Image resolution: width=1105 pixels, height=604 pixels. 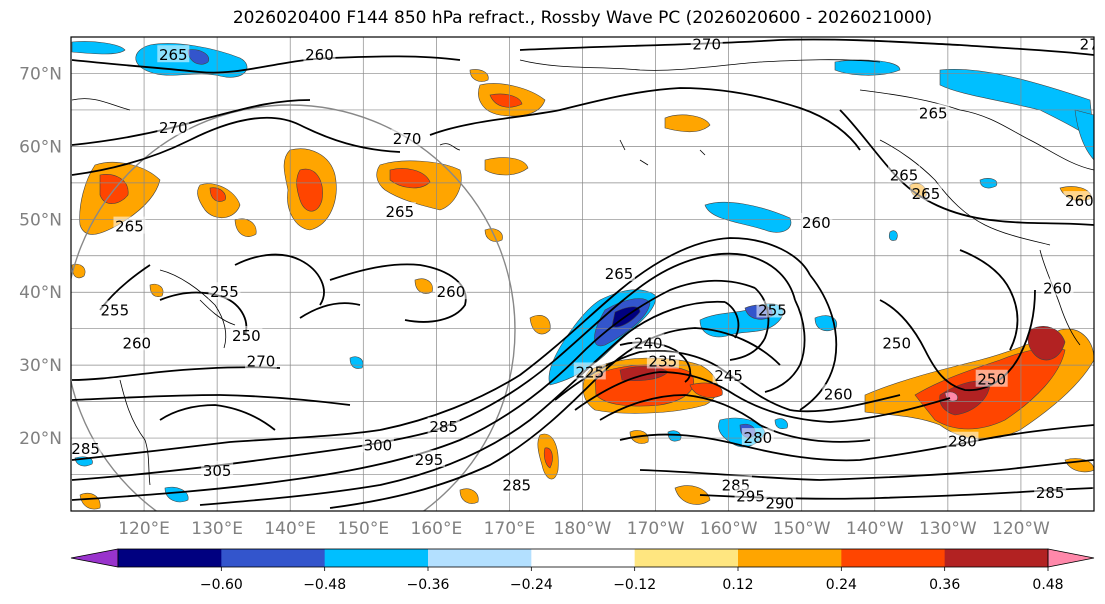 What do you see at coordinates (40, 293) in the screenshot?
I see `latitude-label: 40°N` at bounding box center [40, 293].